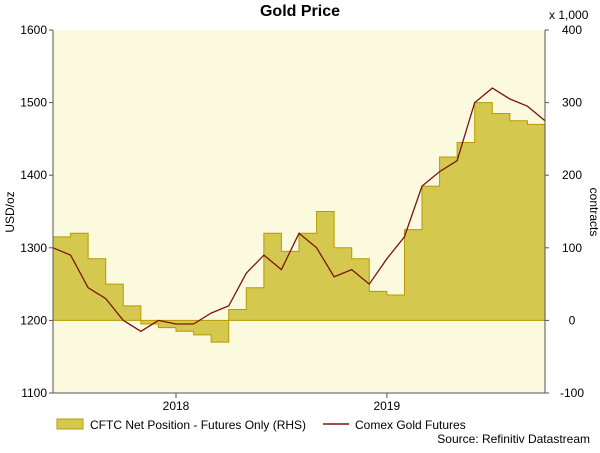 Image resolution: width=600 pixels, height=453 pixels. Describe the element at coordinates (34, 393) in the screenshot. I see `left-tick-label: 1100` at that location.